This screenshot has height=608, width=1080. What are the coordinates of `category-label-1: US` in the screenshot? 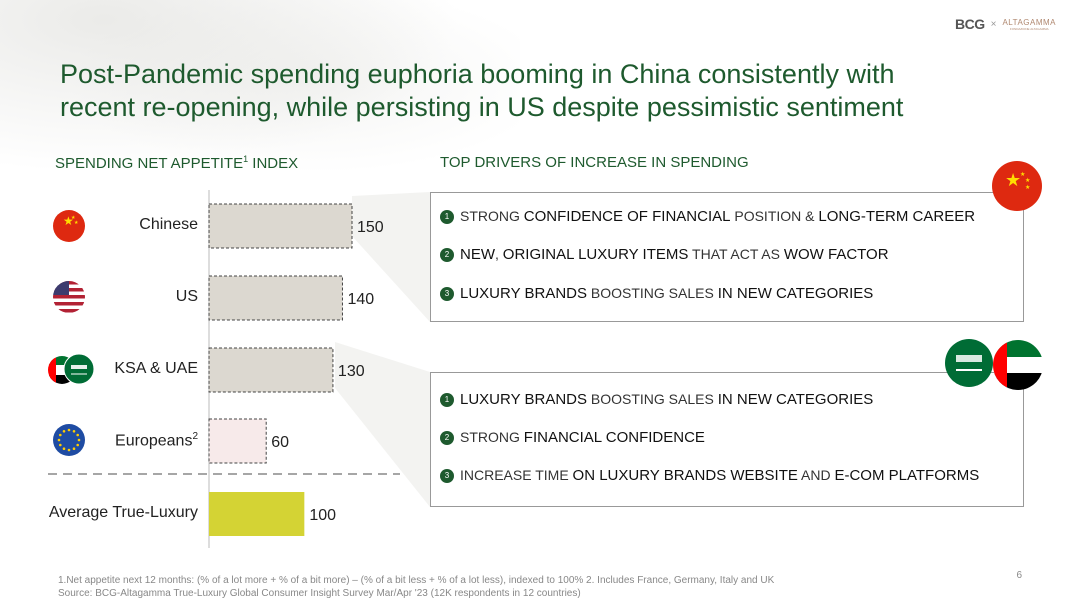 It's located at (187, 297).